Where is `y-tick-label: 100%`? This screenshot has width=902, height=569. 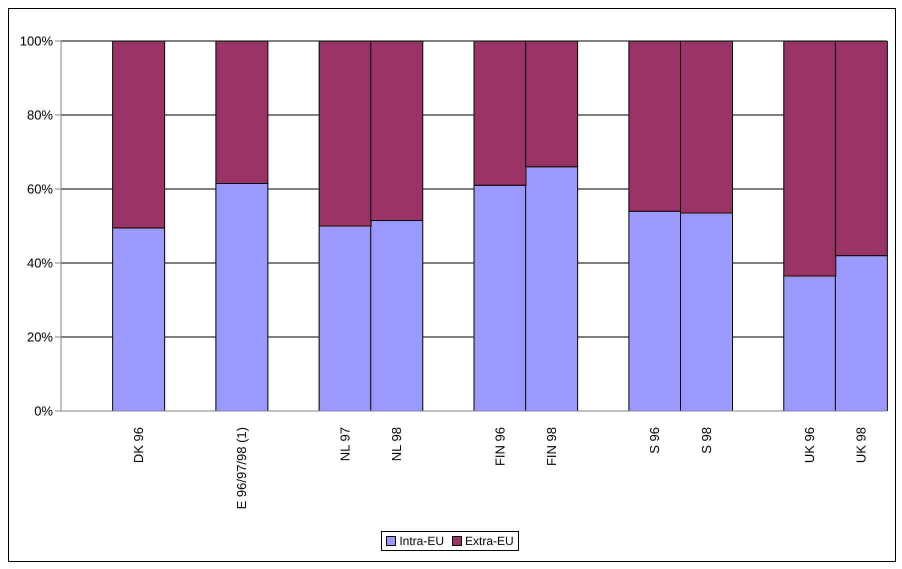
y-tick-label: 100% is located at coordinates (37, 41).